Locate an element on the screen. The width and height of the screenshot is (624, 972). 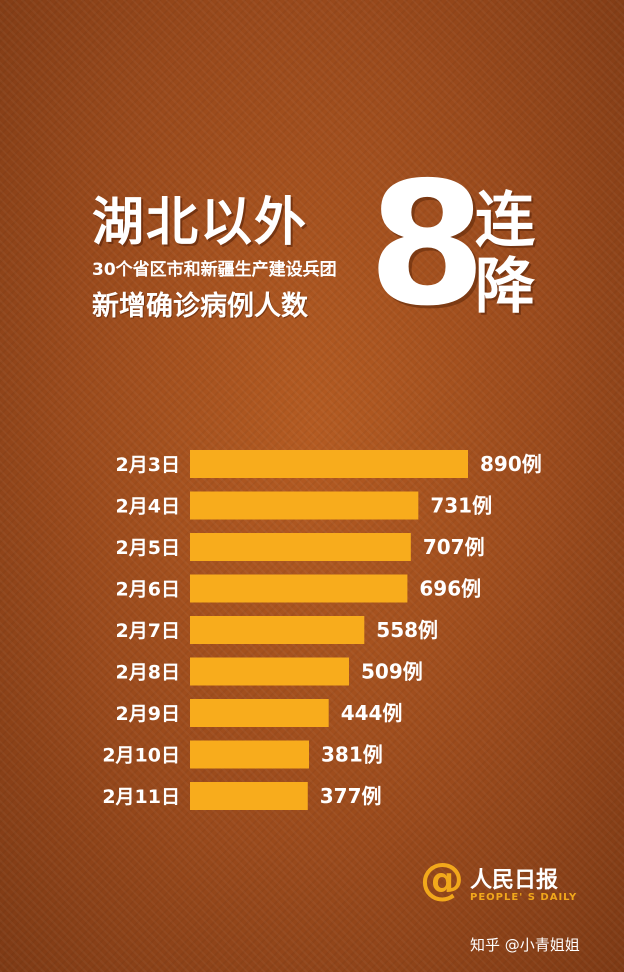
subtitle: 30个省区市和新疆生产建设兵团 is located at coordinates (214, 270).